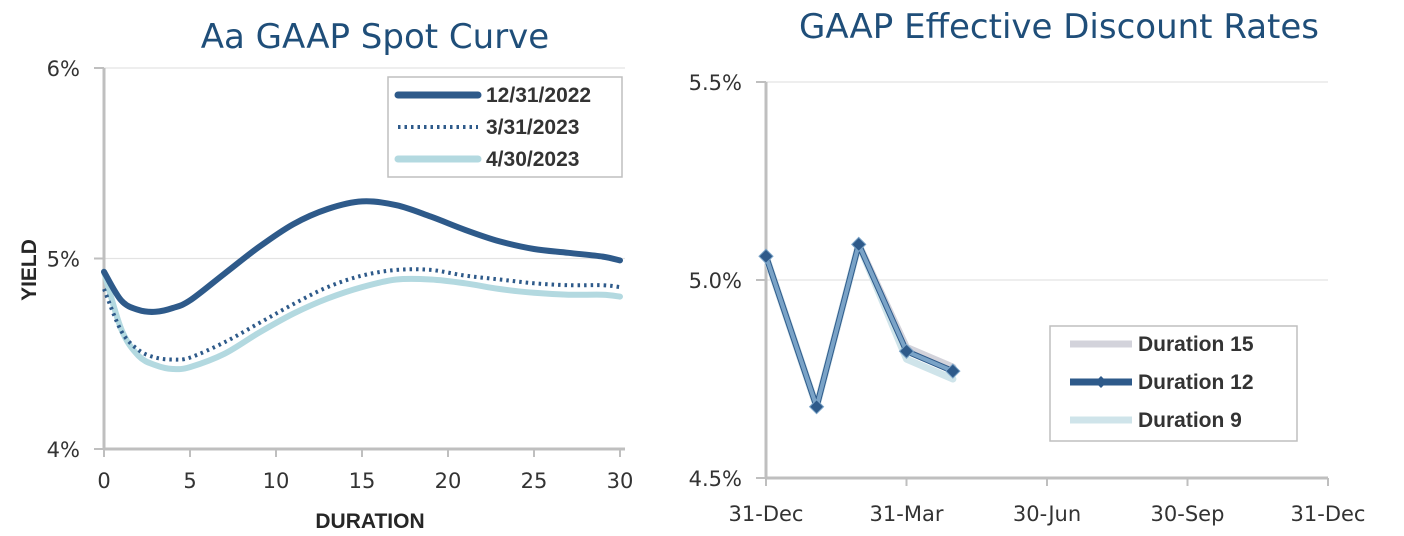  What do you see at coordinates (620, 481) in the screenshot?
I see `x-tick-label-30: 30` at bounding box center [620, 481].